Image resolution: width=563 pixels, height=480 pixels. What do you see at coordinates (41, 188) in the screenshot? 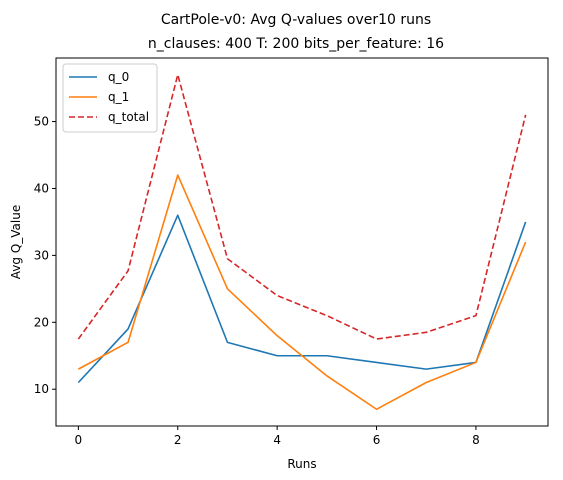
I see `y-tick-label: 40` at bounding box center [41, 188].